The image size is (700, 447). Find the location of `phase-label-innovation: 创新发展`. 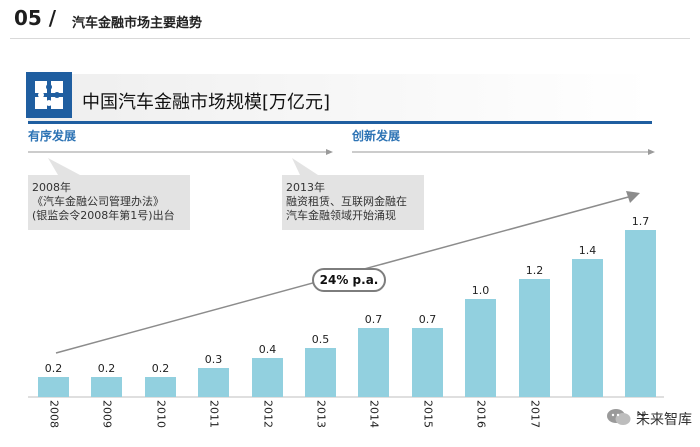

phase-label-innovation: 创新发展 is located at coordinates (376, 136).